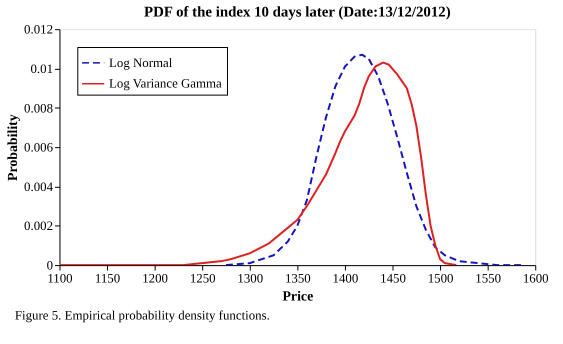  What do you see at coordinates (141, 63) in the screenshot?
I see `legend-label: Log Normal` at bounding box center [141, 63].